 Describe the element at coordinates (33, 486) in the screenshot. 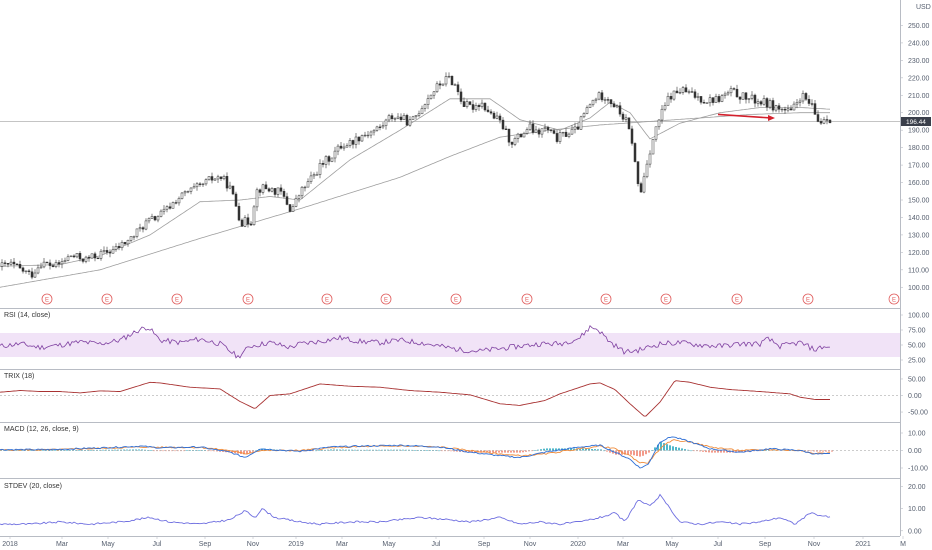

I see `stdev-title: STDEV (20, close)` at that location.